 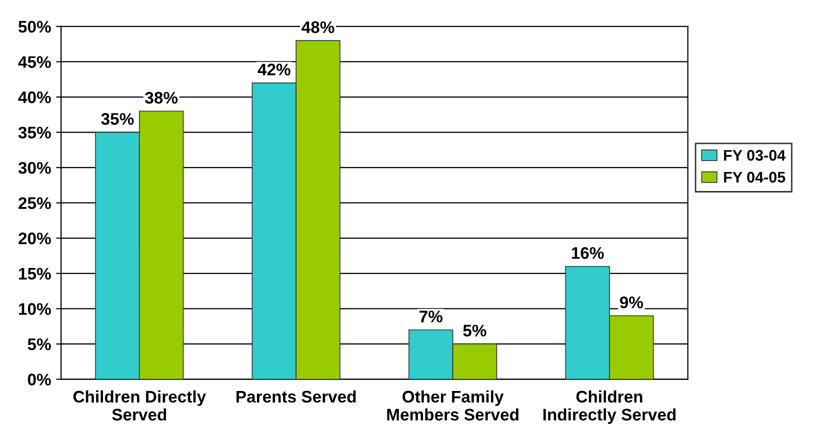 What do you see at coordinates (274, 70) in the screenshot?
I see `data-label: 42%` at bounding box center [274, 70].